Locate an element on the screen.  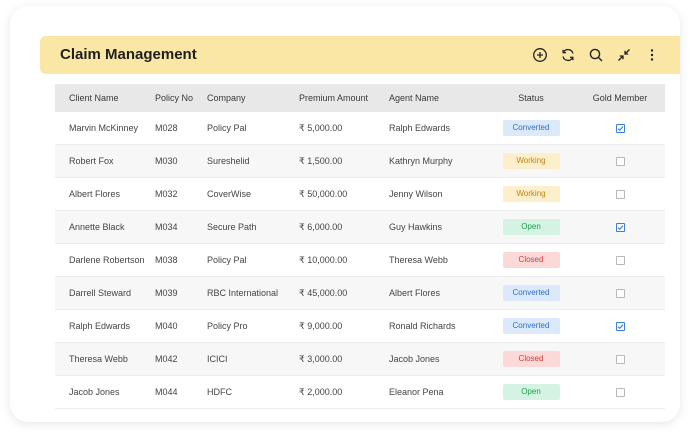
cell-status: Converted is located at coordinates (531, 128).